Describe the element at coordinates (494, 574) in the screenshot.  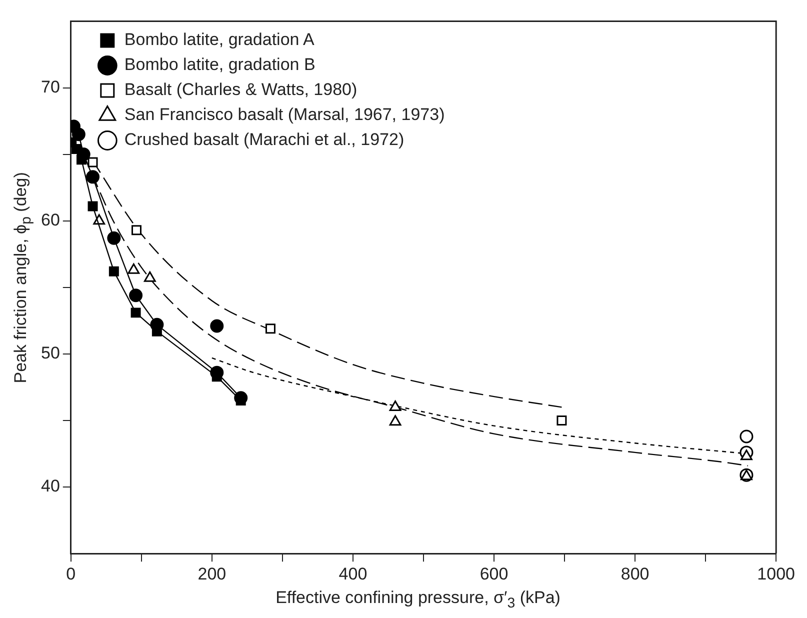
I see `x-tick-label: 600` at that location.